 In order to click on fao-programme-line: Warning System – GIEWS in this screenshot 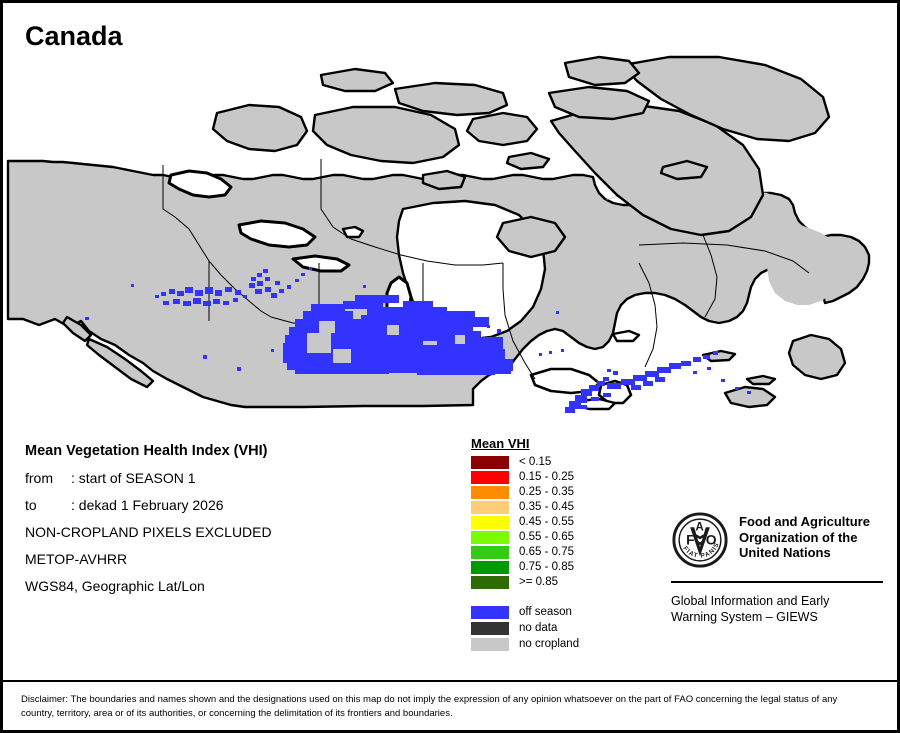, I will do `click(744, 617)`.